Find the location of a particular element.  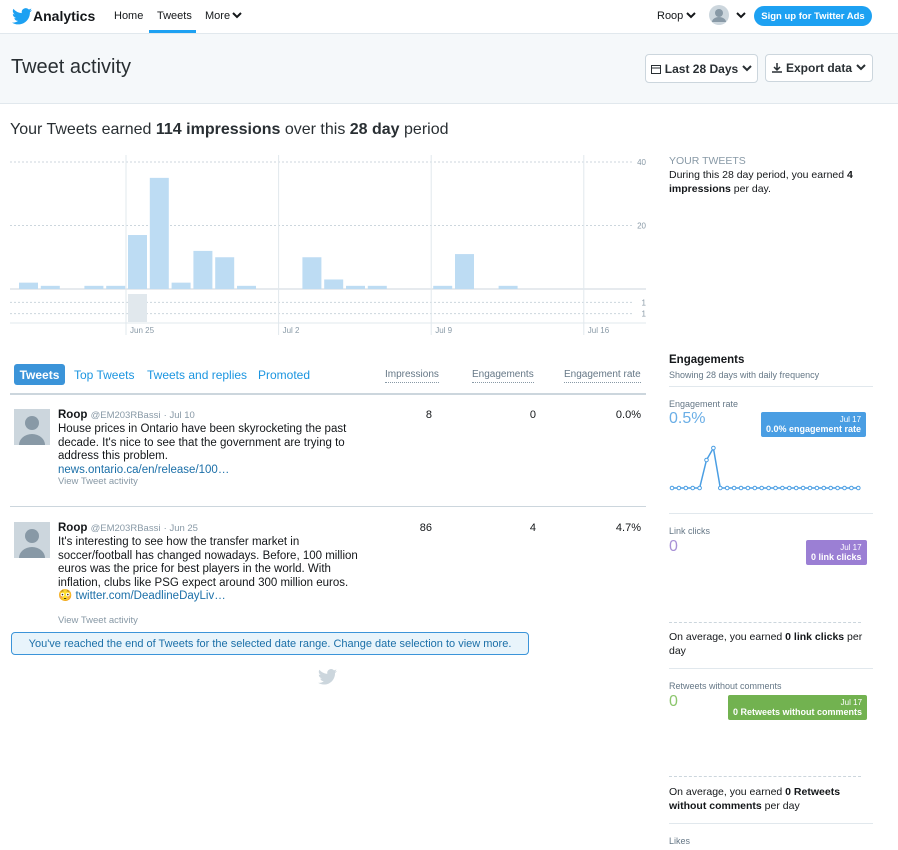

metric-label: Engagement rate is located at coordinates (704, 404).